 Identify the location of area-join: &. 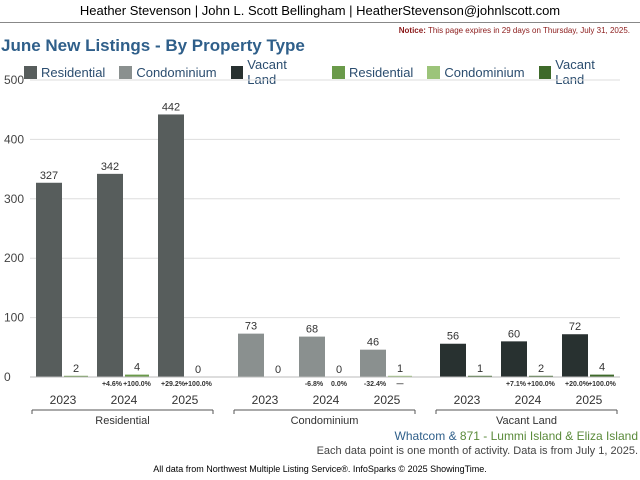
(452, 436).